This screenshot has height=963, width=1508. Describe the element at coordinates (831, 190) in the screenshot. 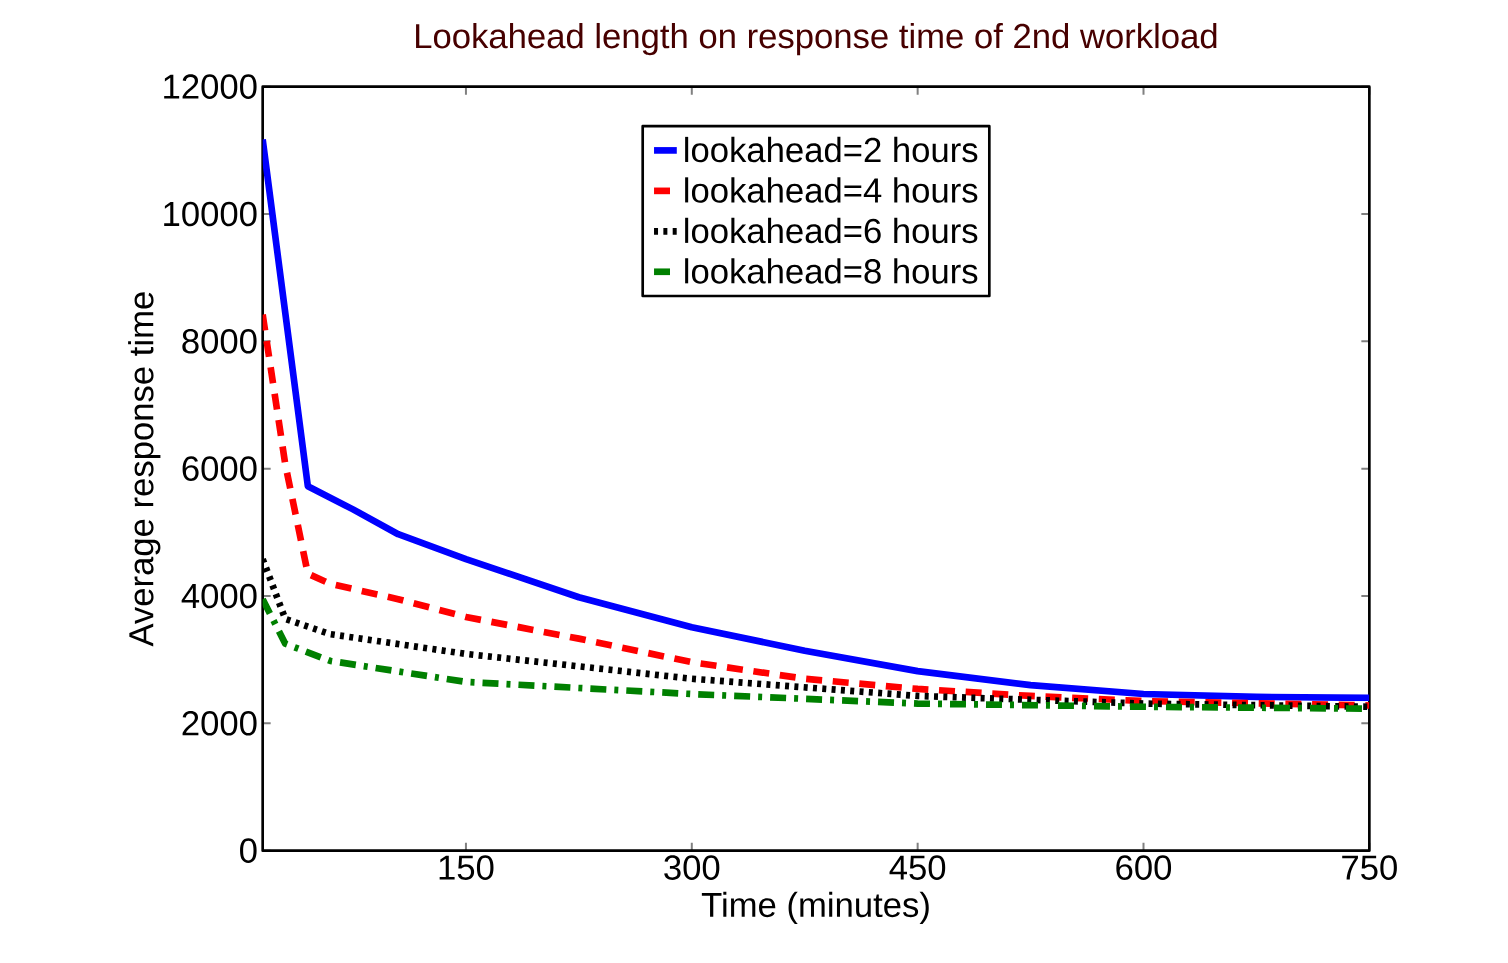

I see `legend-label: lookahead=4 hours` at that location.